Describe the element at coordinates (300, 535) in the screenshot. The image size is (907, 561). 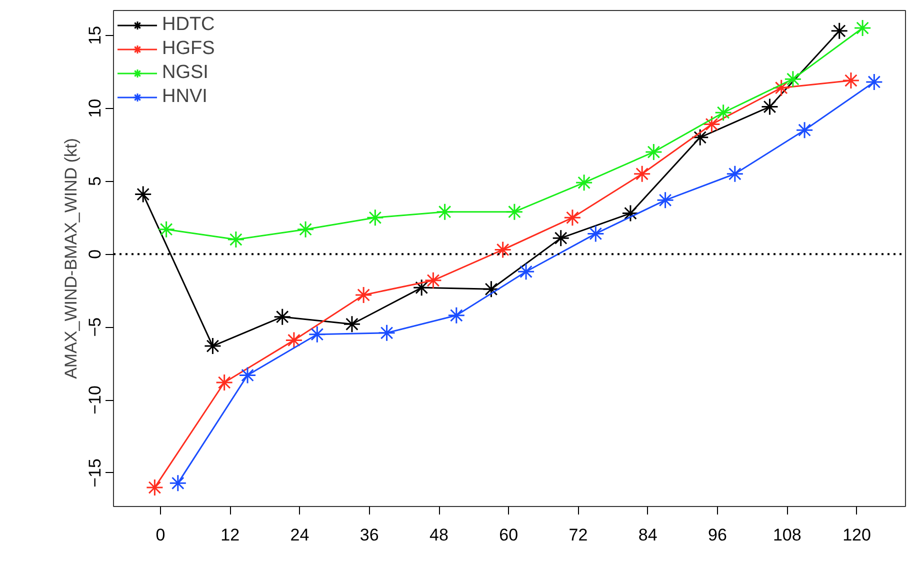
I see `x-tick-label: 24` at that location.